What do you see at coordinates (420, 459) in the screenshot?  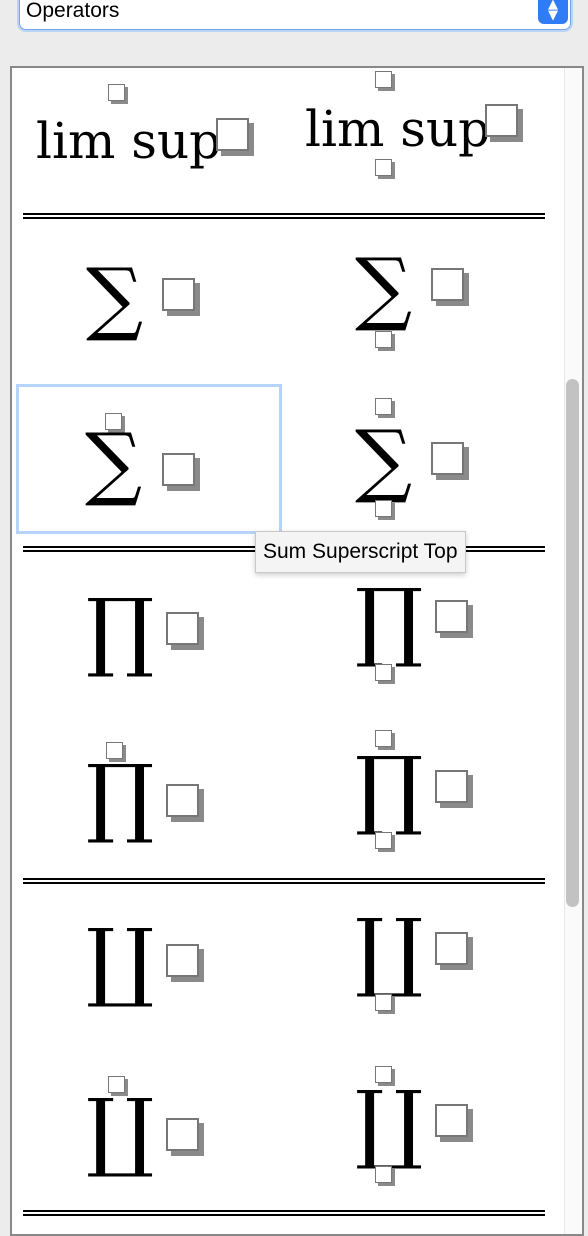 I see `template-sum-under-over: ∑` at bounding box center [420, 459].